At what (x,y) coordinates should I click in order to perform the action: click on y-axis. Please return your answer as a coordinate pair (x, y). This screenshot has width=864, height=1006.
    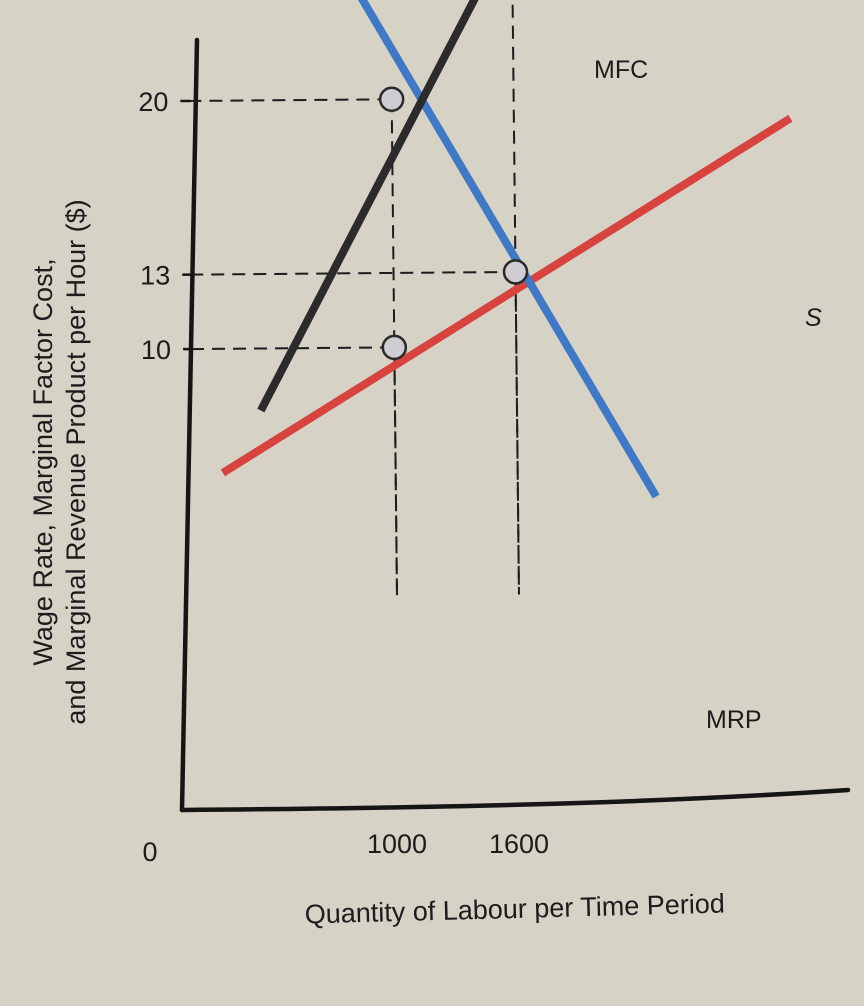
    Looking at the image, I should click on (189, 425).